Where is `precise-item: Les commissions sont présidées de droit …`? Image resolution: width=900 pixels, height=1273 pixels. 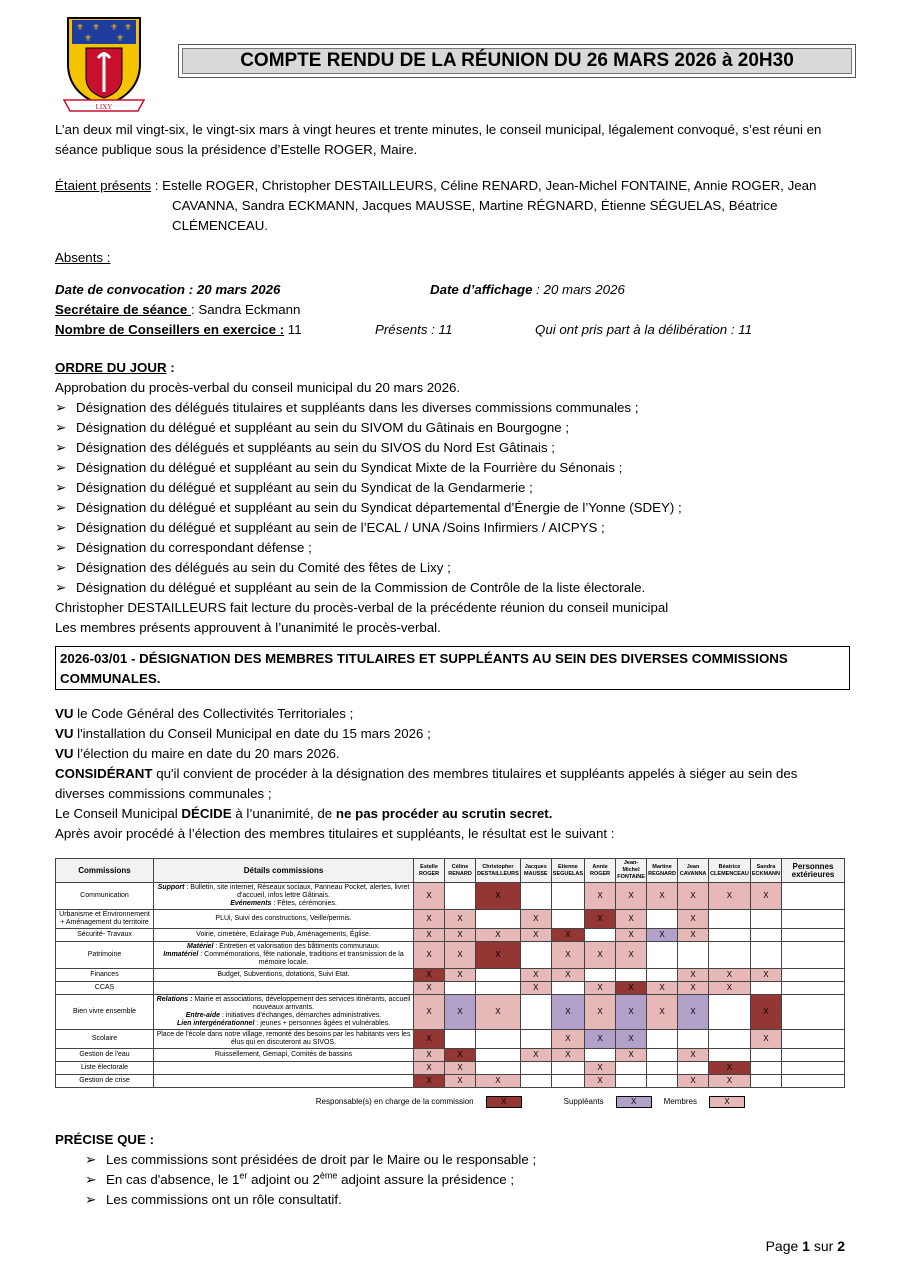 precise-item: Les commissions sont présidées de droit … is located at coordinates (467, 1160).